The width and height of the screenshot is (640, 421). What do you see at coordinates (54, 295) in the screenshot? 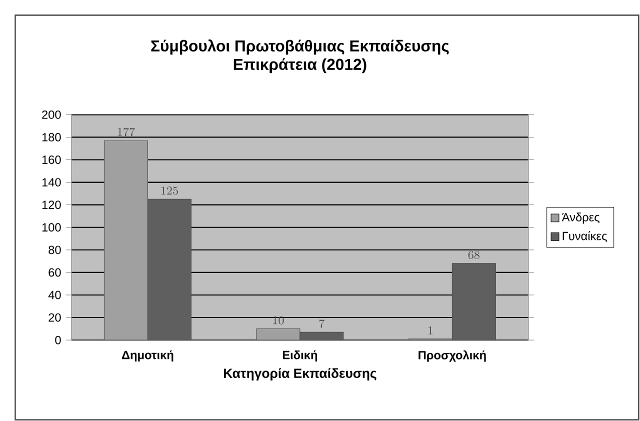
I see `y-tick-label: 40` at bounding box center [54, 295].